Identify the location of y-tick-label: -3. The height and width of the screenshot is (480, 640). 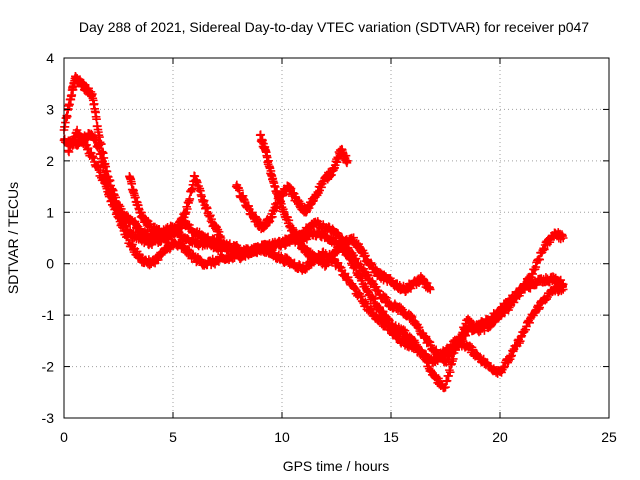
(48, 418).